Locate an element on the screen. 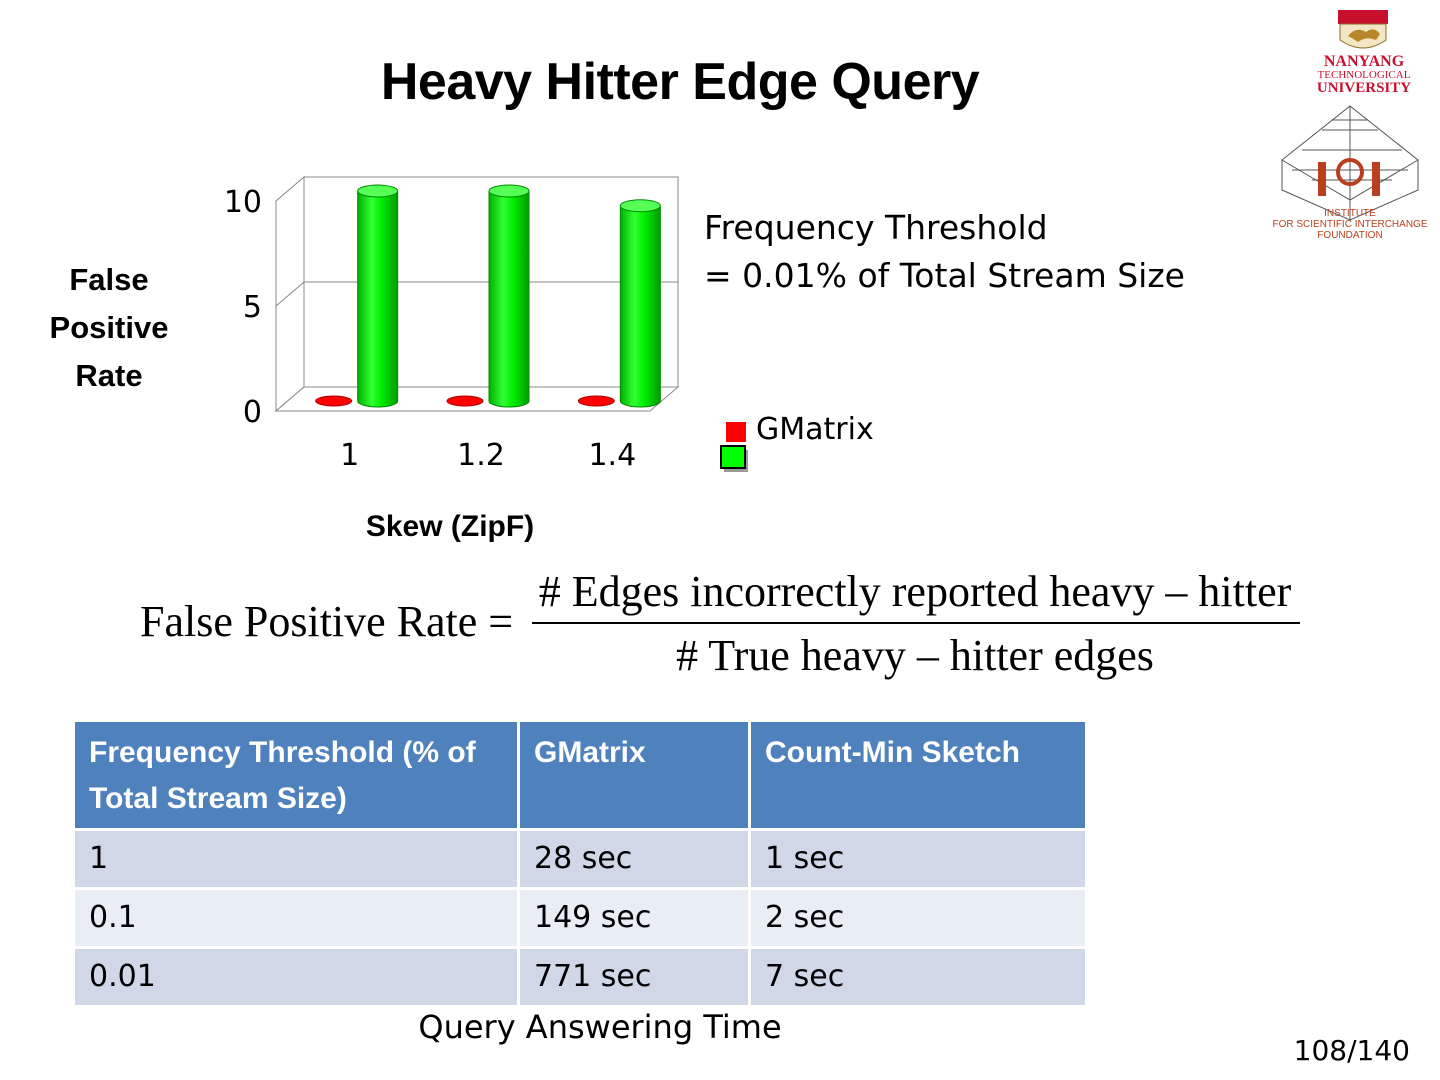 Image resolution: width=1440 pixels, height=1080 pixels. legend-swatch-gmatrix is located at coordinates (736, 432).